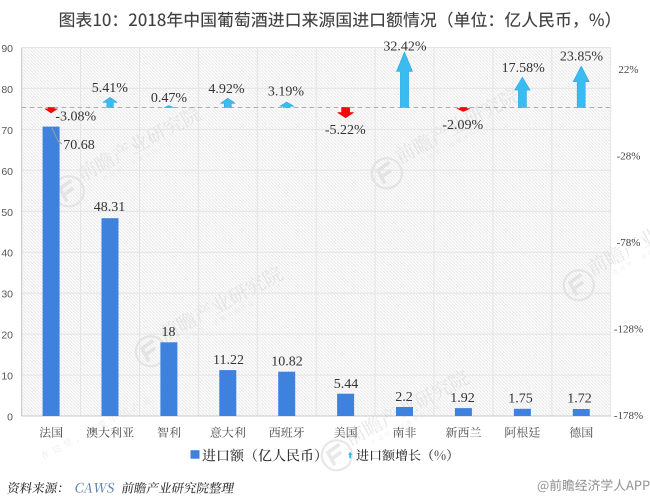  I want to click on svg-text: 0.47%, so click(169, 98).